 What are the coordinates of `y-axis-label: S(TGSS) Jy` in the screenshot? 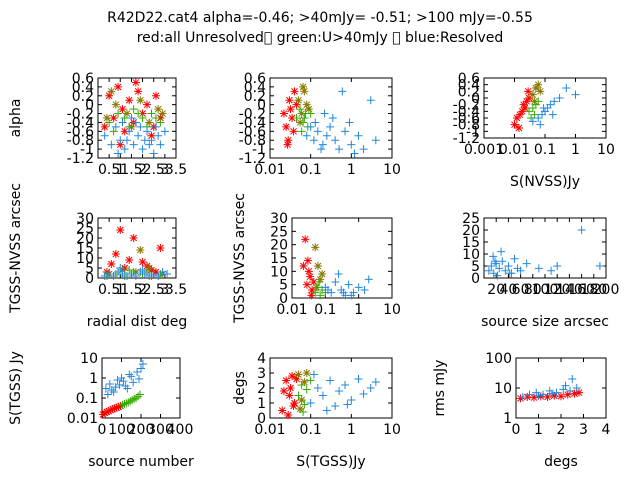 It's located at (16, 388).